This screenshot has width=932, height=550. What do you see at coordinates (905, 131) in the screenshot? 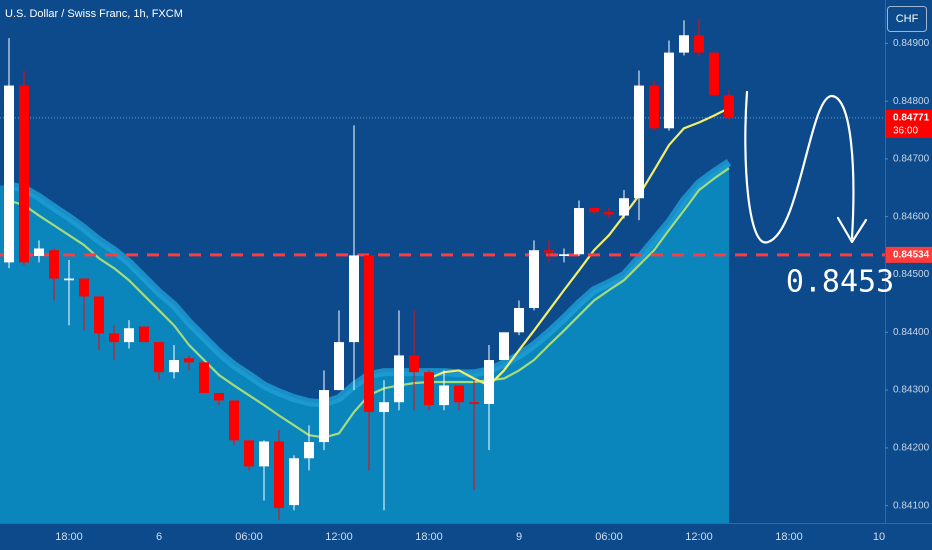
I see `countdown-label: 36:00` at bounding box center [905, 131].